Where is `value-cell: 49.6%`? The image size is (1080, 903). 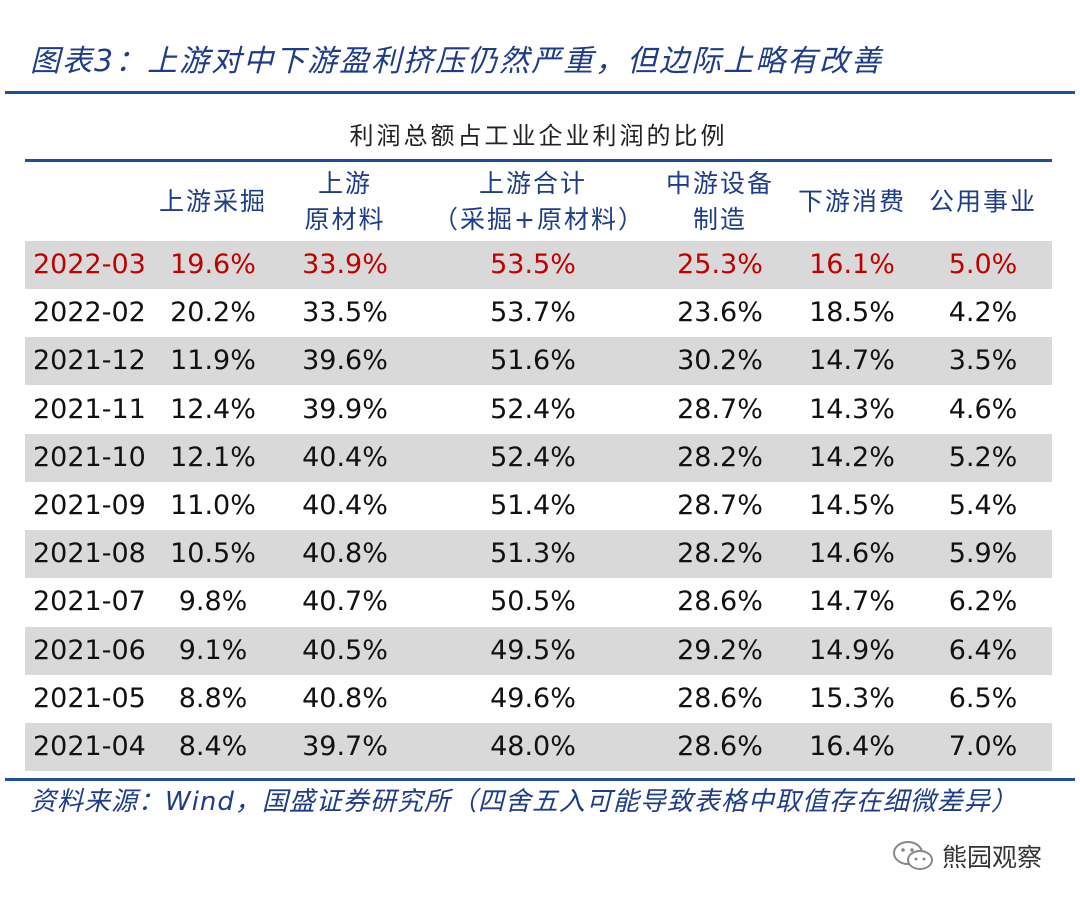
value-cell: 49.6% is located at coordinates (533, 698).